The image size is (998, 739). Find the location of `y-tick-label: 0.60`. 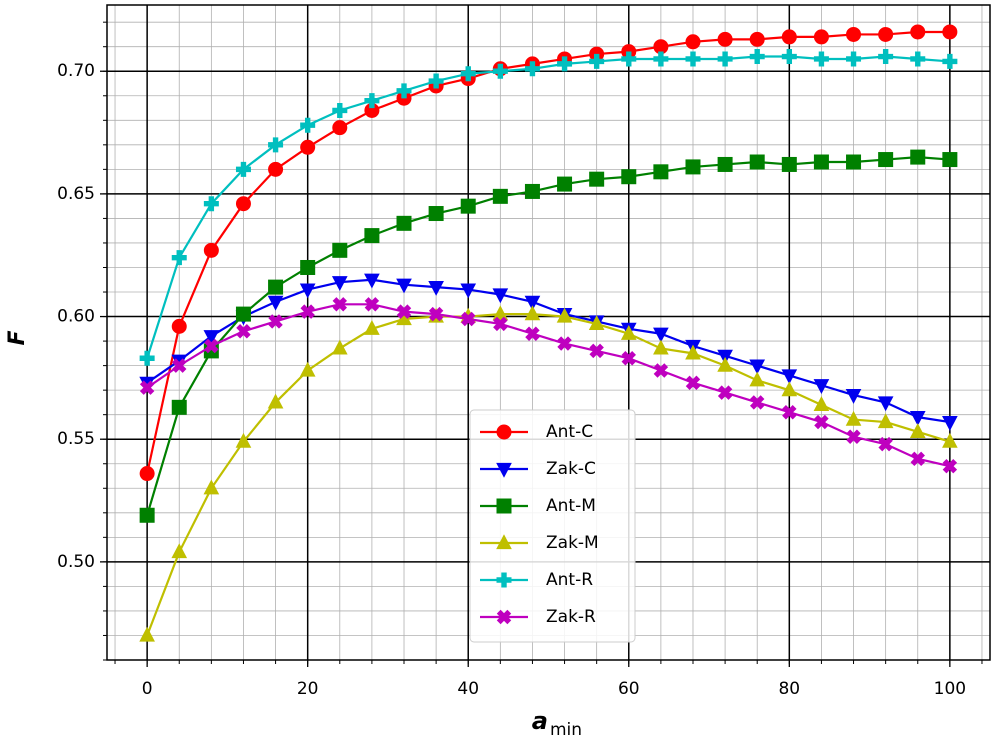

y-tick-label: 0.60 is located at coordinates (76, 317).